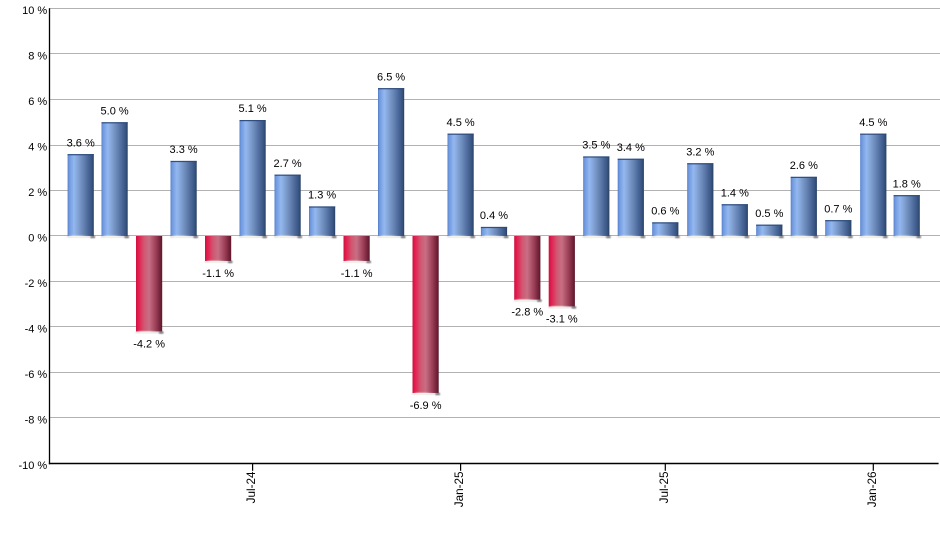  Describe the element at coordinates (32, 466) in the screenshot. I see `svg-text: -10 %` at that location.